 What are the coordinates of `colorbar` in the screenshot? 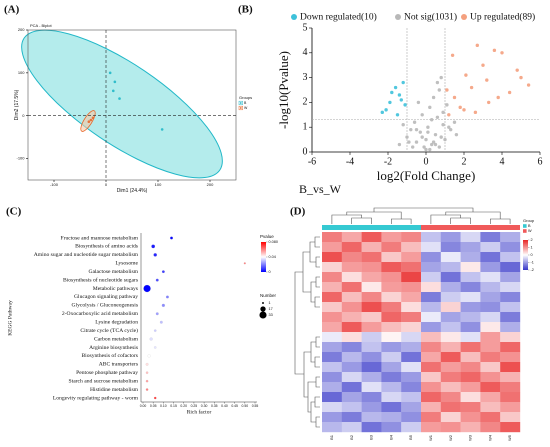 It's located at (263, 257).